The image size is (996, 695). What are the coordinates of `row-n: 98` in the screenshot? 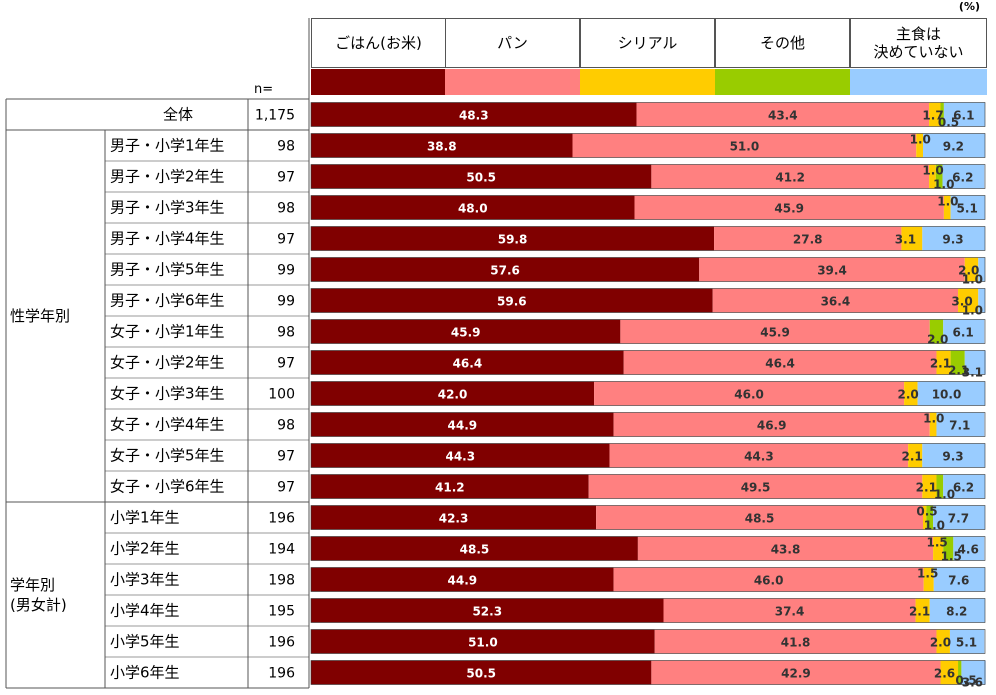 It's located at (286, 333).